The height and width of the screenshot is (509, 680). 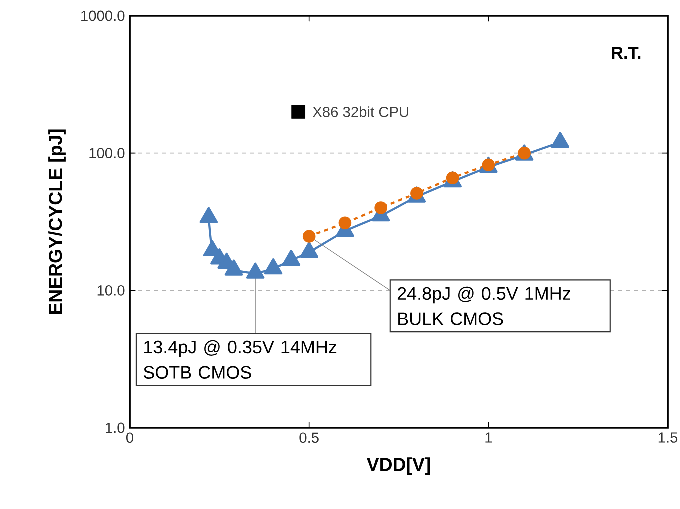 I want to click on annotation: 13.4pJ @ 0.35V 14MHz SOTB CMOS, so click(x=240, y=359).